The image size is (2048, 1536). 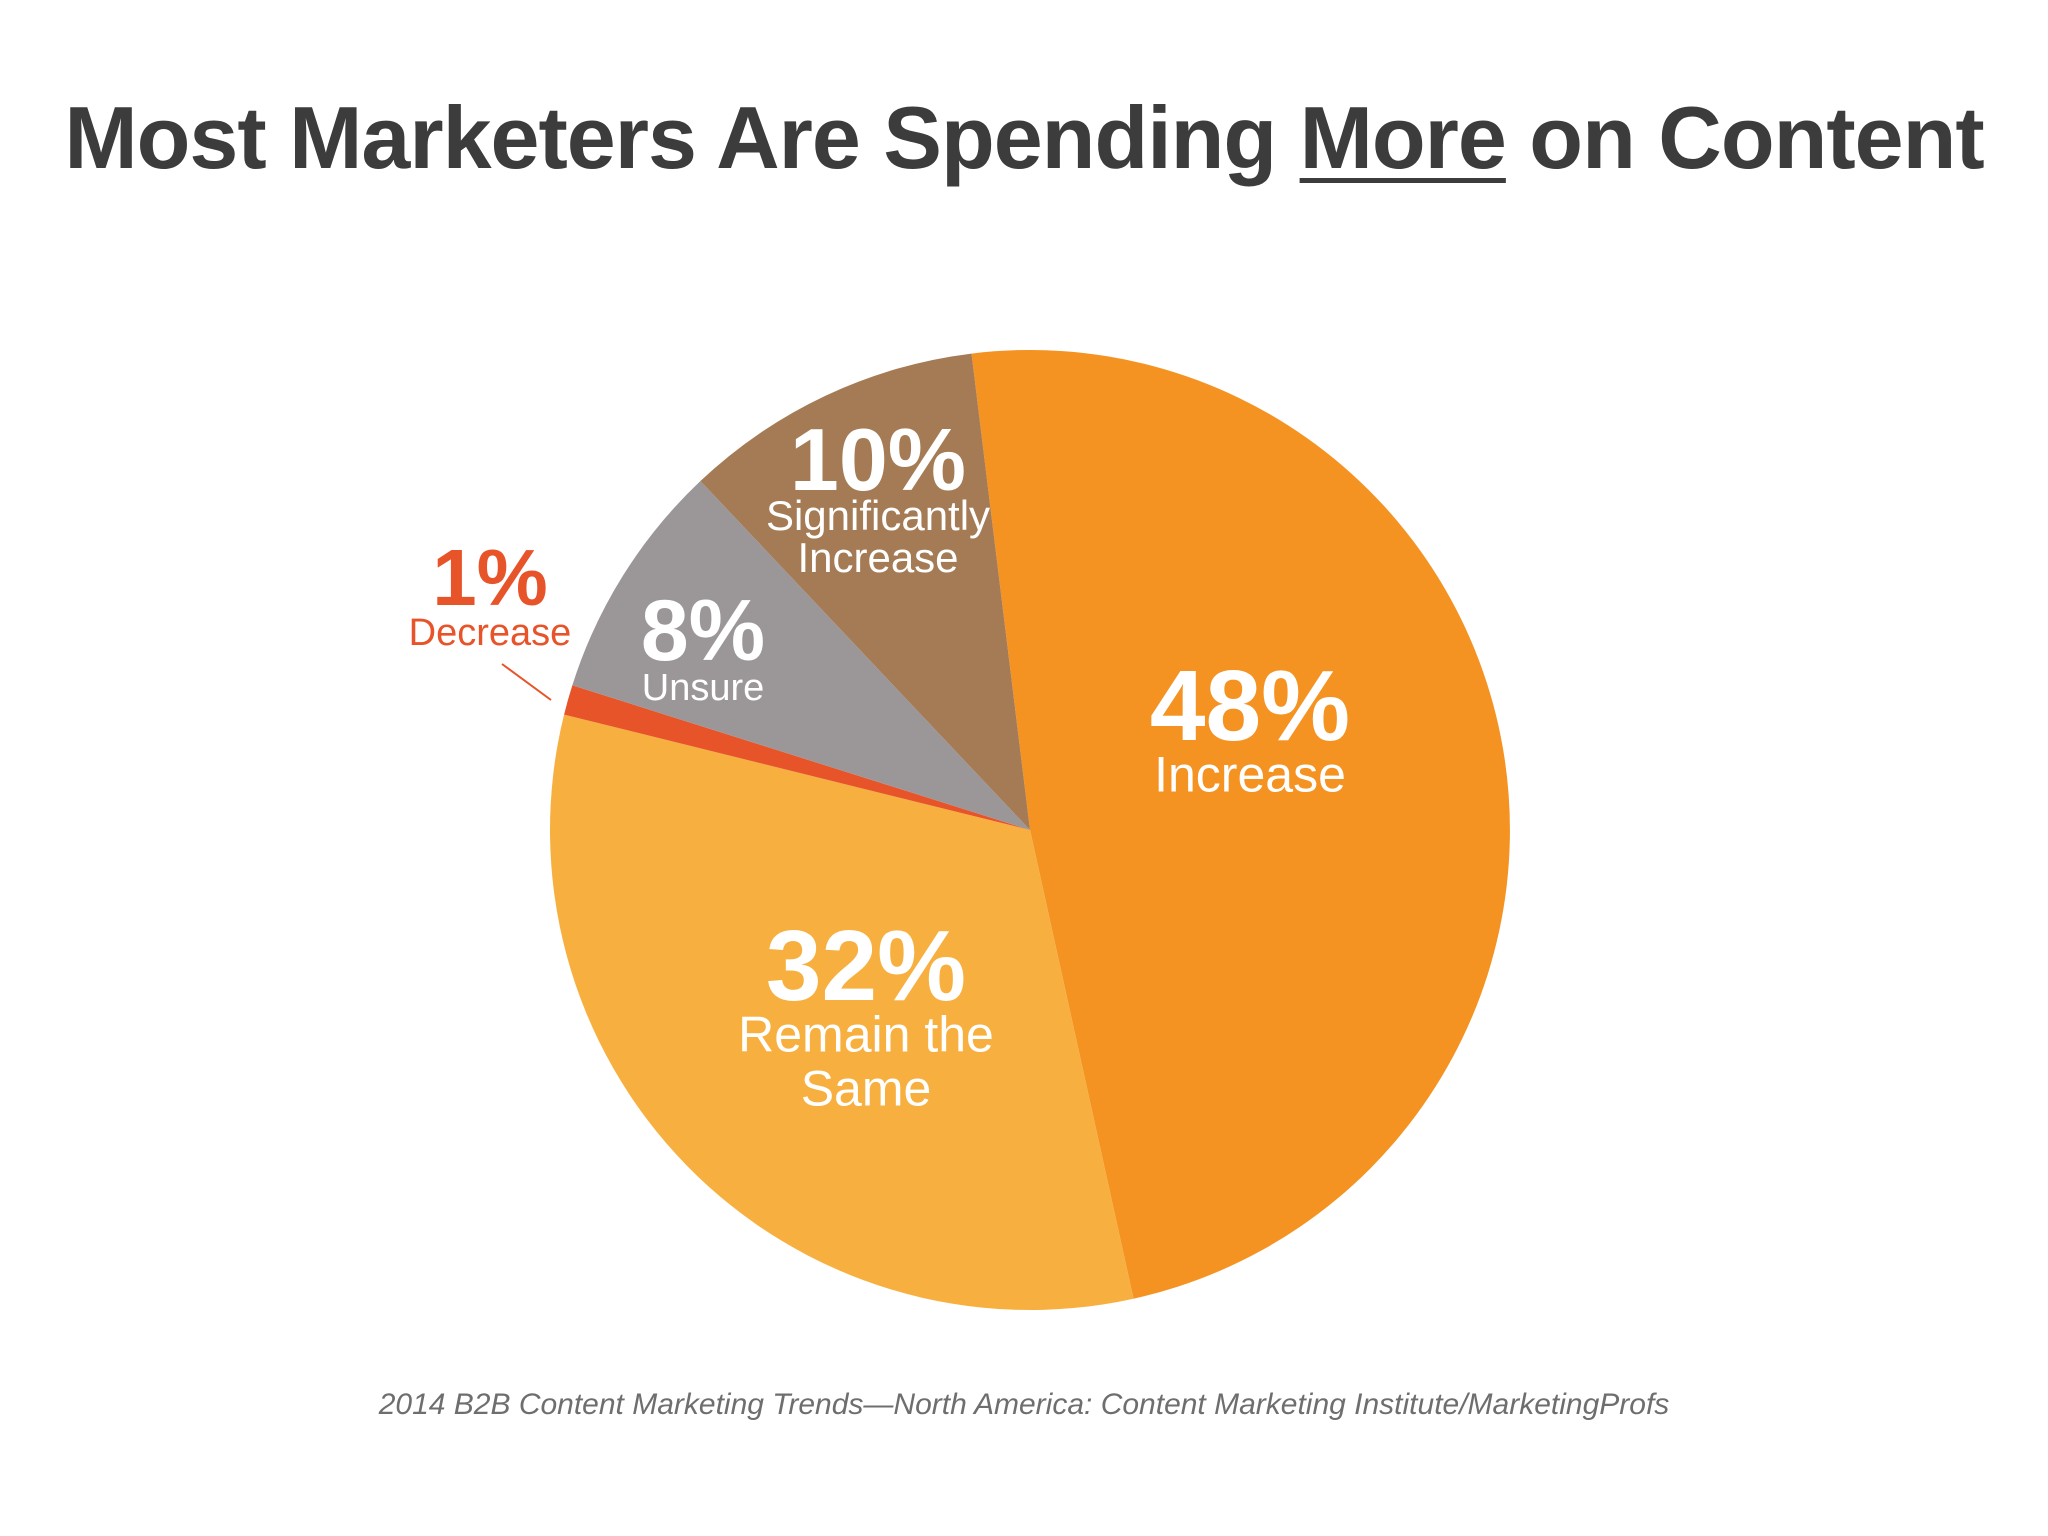 I want to click on slice-label-increase: 48%Increase, so click(x=1250, y=726).